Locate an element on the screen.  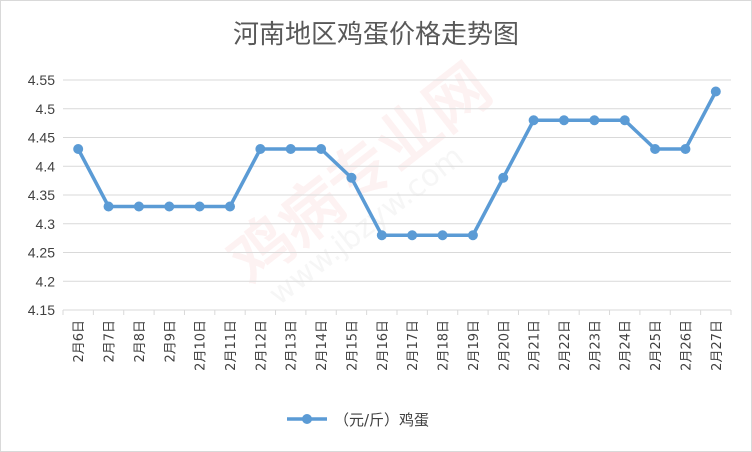
x-tick-label: 2月11日 is located at coordinates (231, 345).